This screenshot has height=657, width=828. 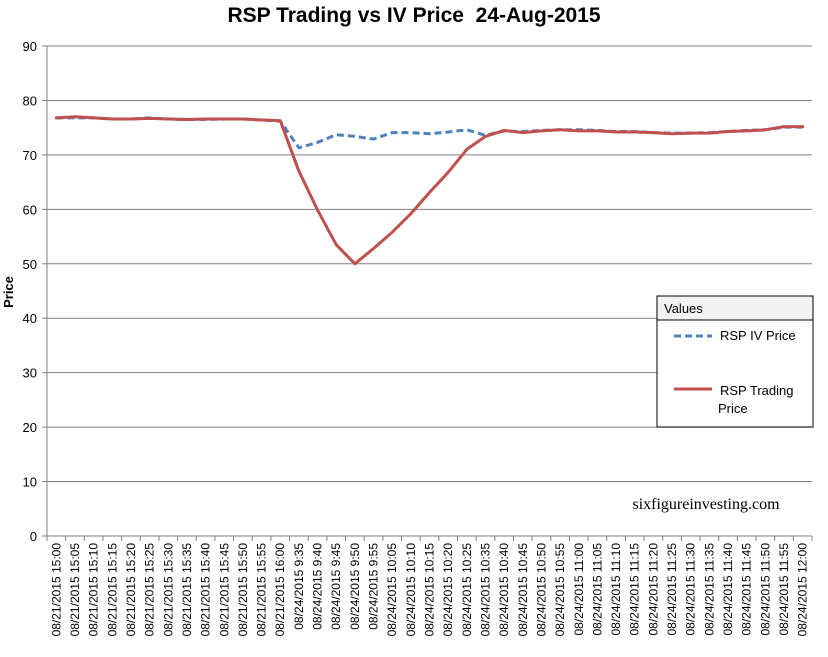 What do you see at coordinates (616, 589) in the screenshot?
I see `x-tick-label: 08/24/2015 11:10` at bounding box center [616, 589].